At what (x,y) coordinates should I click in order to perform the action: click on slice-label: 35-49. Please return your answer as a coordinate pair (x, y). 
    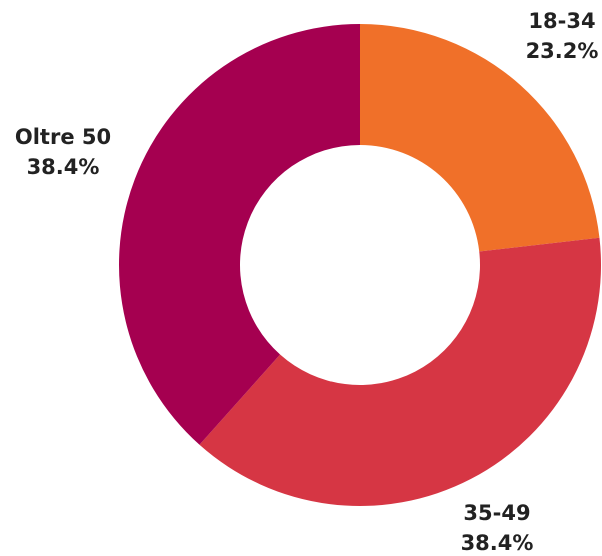
    Looking at the image, I should click on (496, 513).